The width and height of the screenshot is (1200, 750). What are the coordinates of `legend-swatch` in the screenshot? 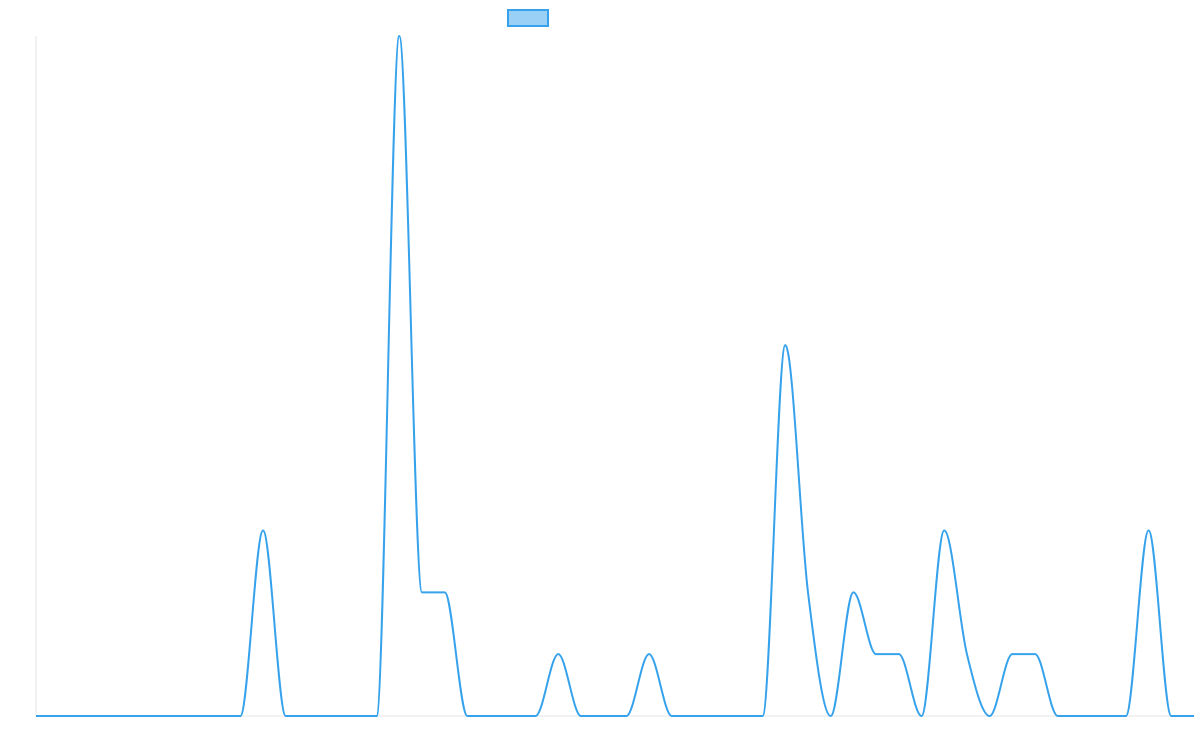 It's located at (528, 18).